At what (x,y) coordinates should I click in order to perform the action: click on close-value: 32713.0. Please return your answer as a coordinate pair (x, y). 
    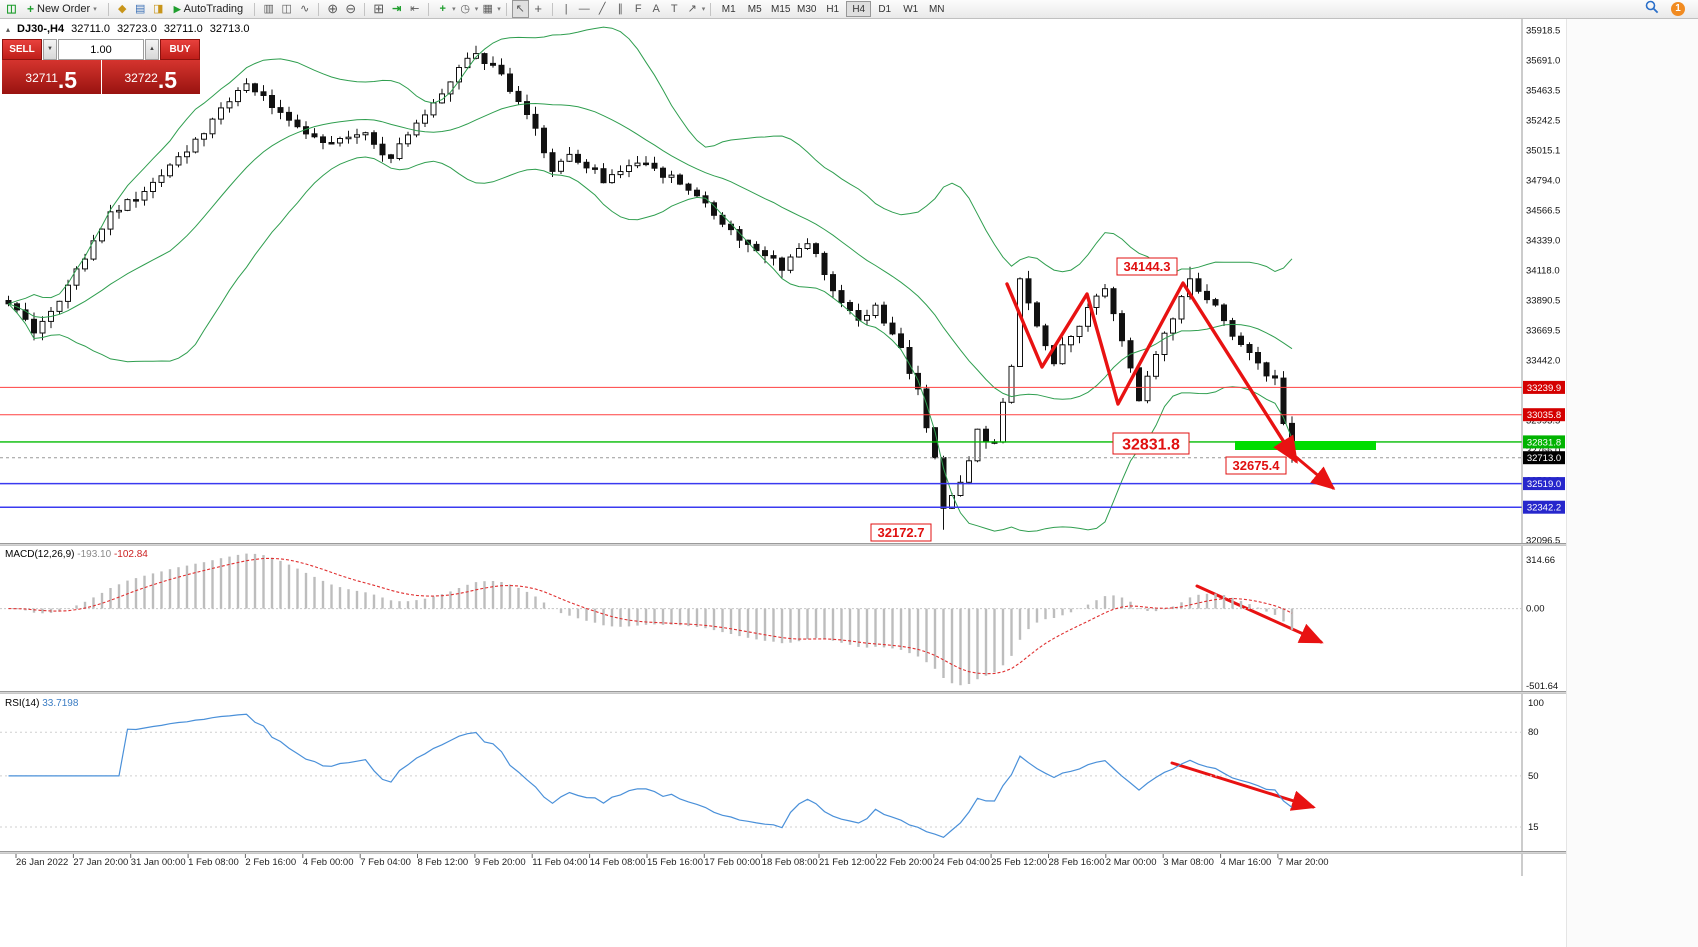
    Looking at the image, I should click on (229, 29).